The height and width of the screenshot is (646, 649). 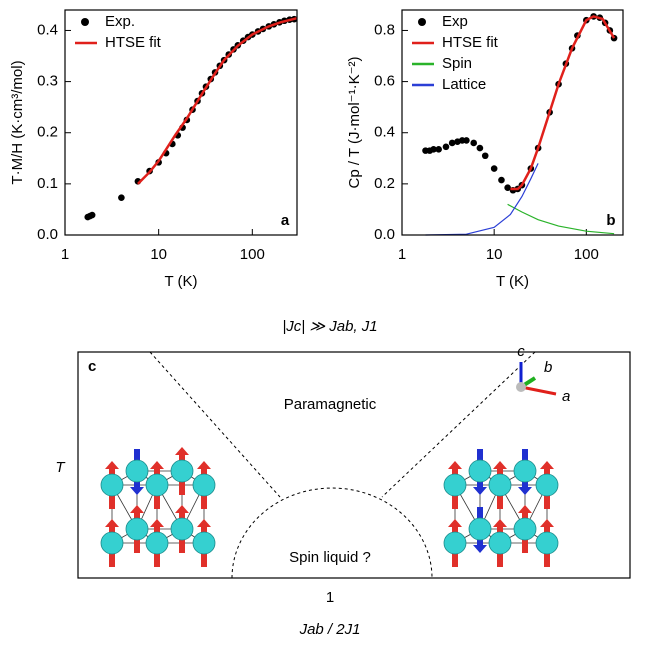 What do you see at coordinates (543, 374) in the screenshot?
I see `axes-icon: c b a` at bounding box center [543, 374].